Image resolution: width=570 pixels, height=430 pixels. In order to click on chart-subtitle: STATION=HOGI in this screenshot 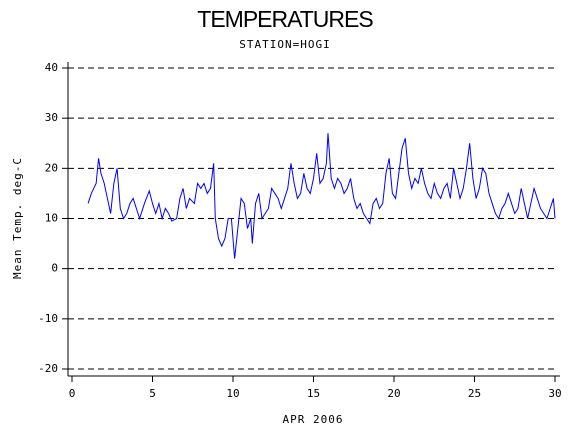, I will do `click(284, 44)`.